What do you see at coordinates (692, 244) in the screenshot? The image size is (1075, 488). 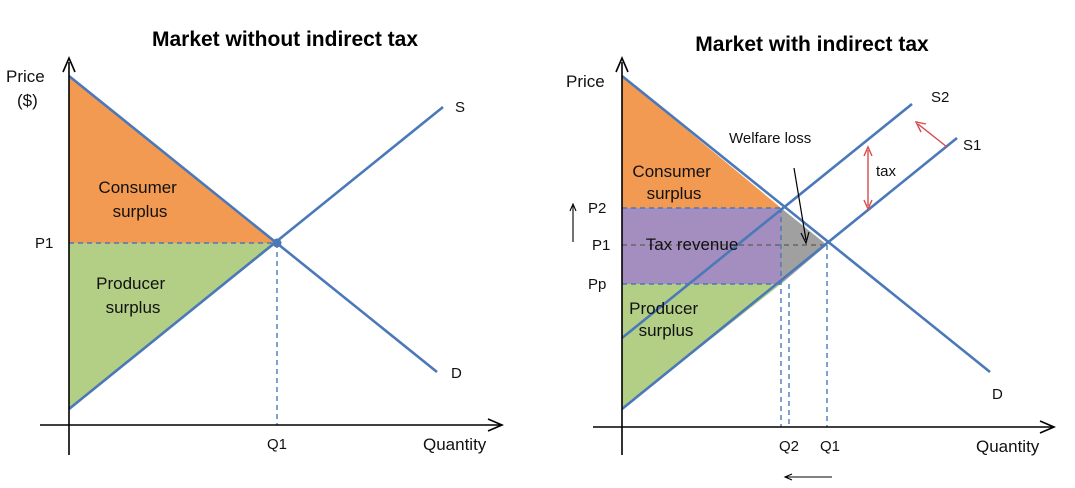 I see `tax-revenue-label: Tax revenue` at bounding box center [692, 244].